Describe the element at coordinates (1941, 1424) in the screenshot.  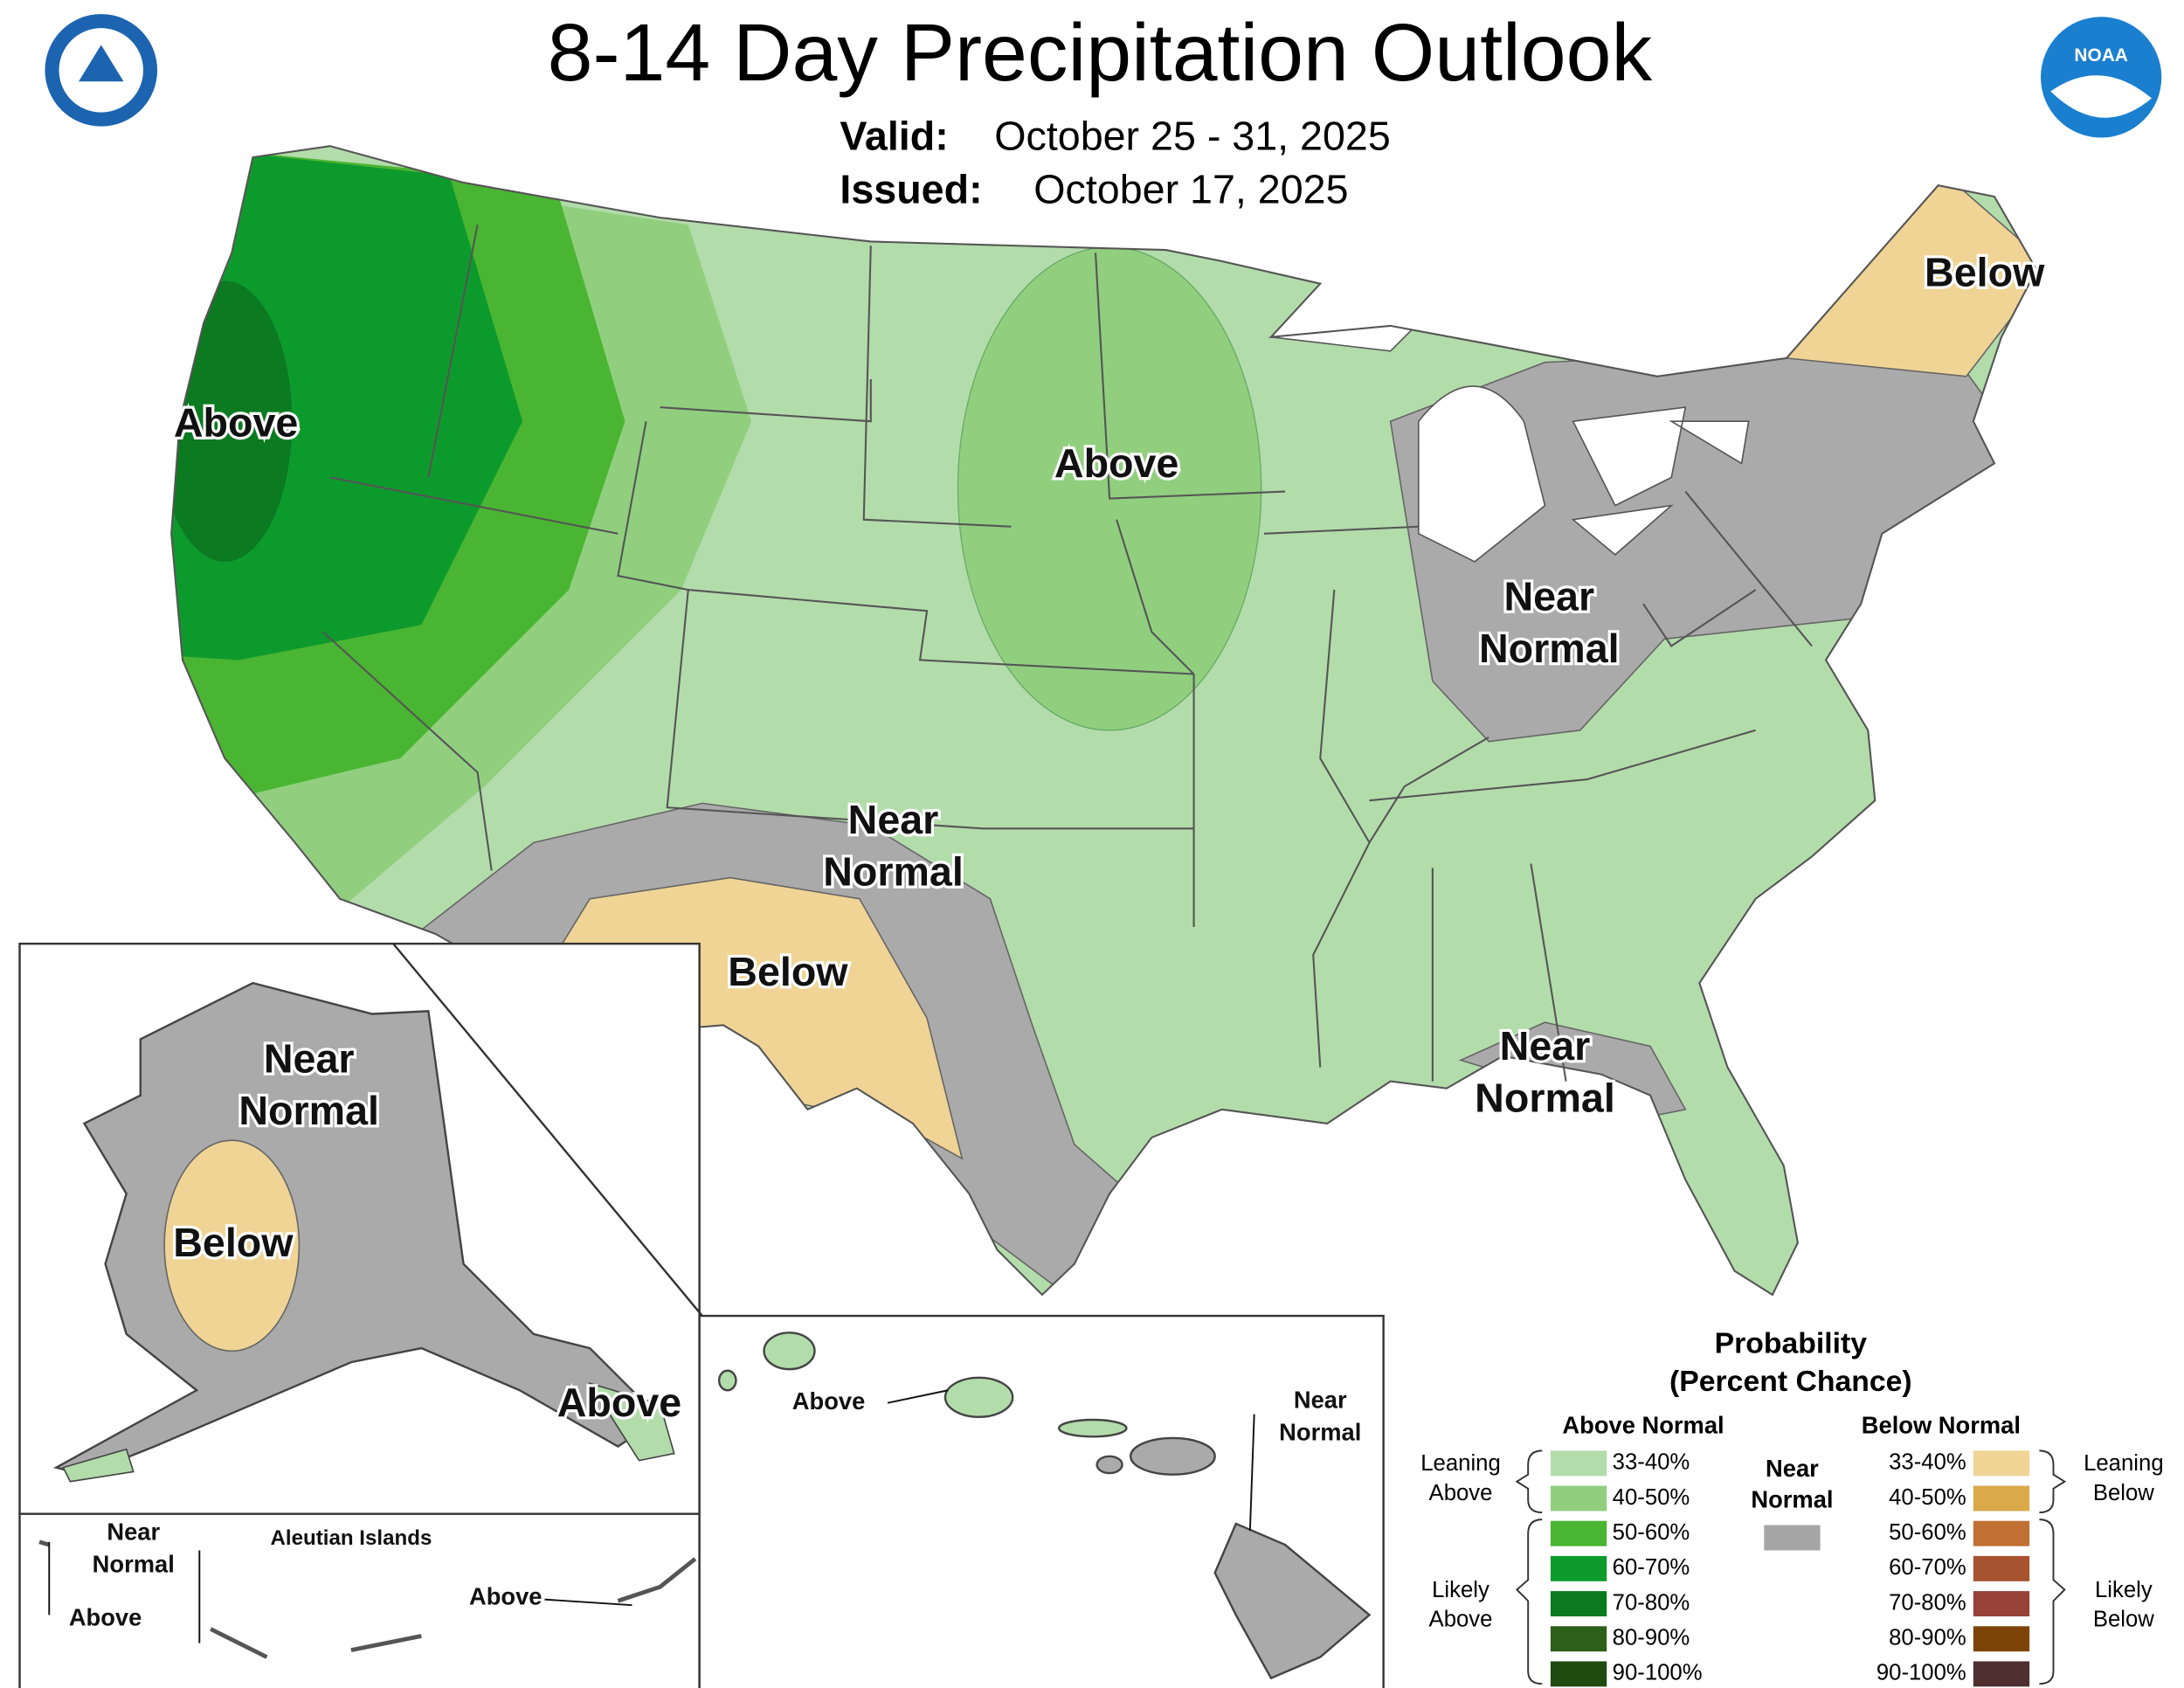
I see `legend-heading: Below Normal` at that location.